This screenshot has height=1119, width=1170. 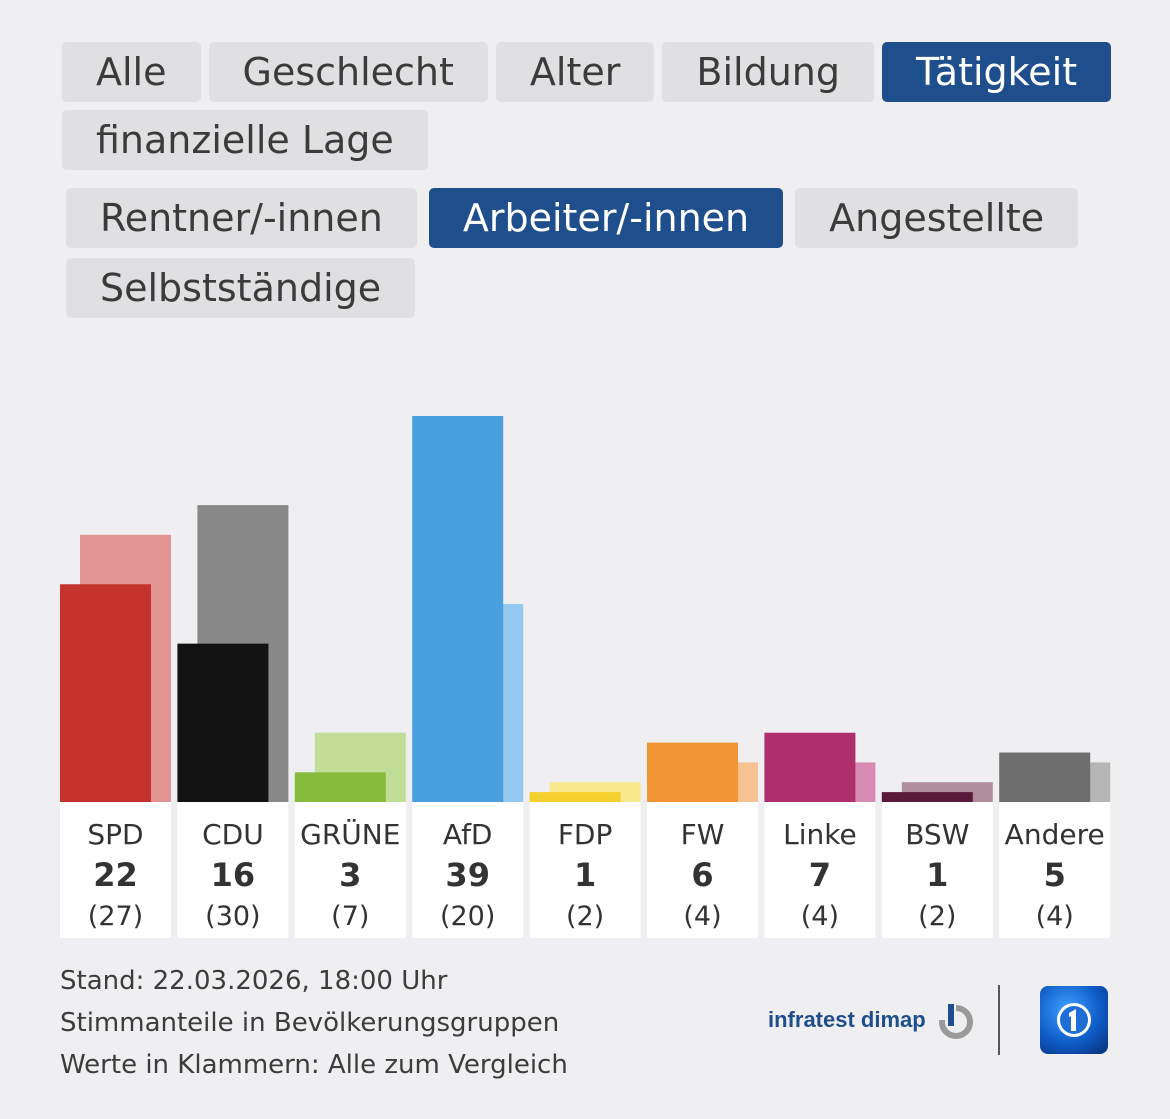 What do you see at coordinates (703, 834) in the screenshot?
I see `tick-label-fw: FW` at bounding box center [703, 834].